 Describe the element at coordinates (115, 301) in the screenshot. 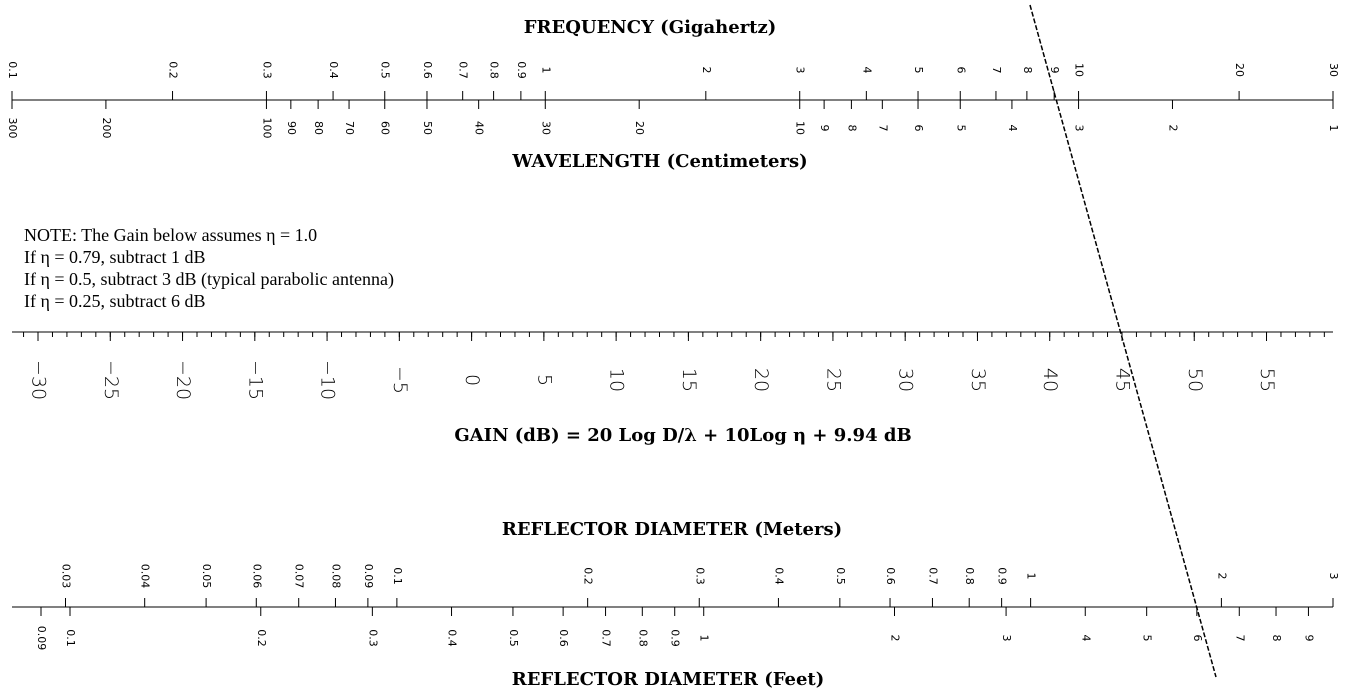

I see `note-line: If η = 0.25, subtract 6 dB` at that location.